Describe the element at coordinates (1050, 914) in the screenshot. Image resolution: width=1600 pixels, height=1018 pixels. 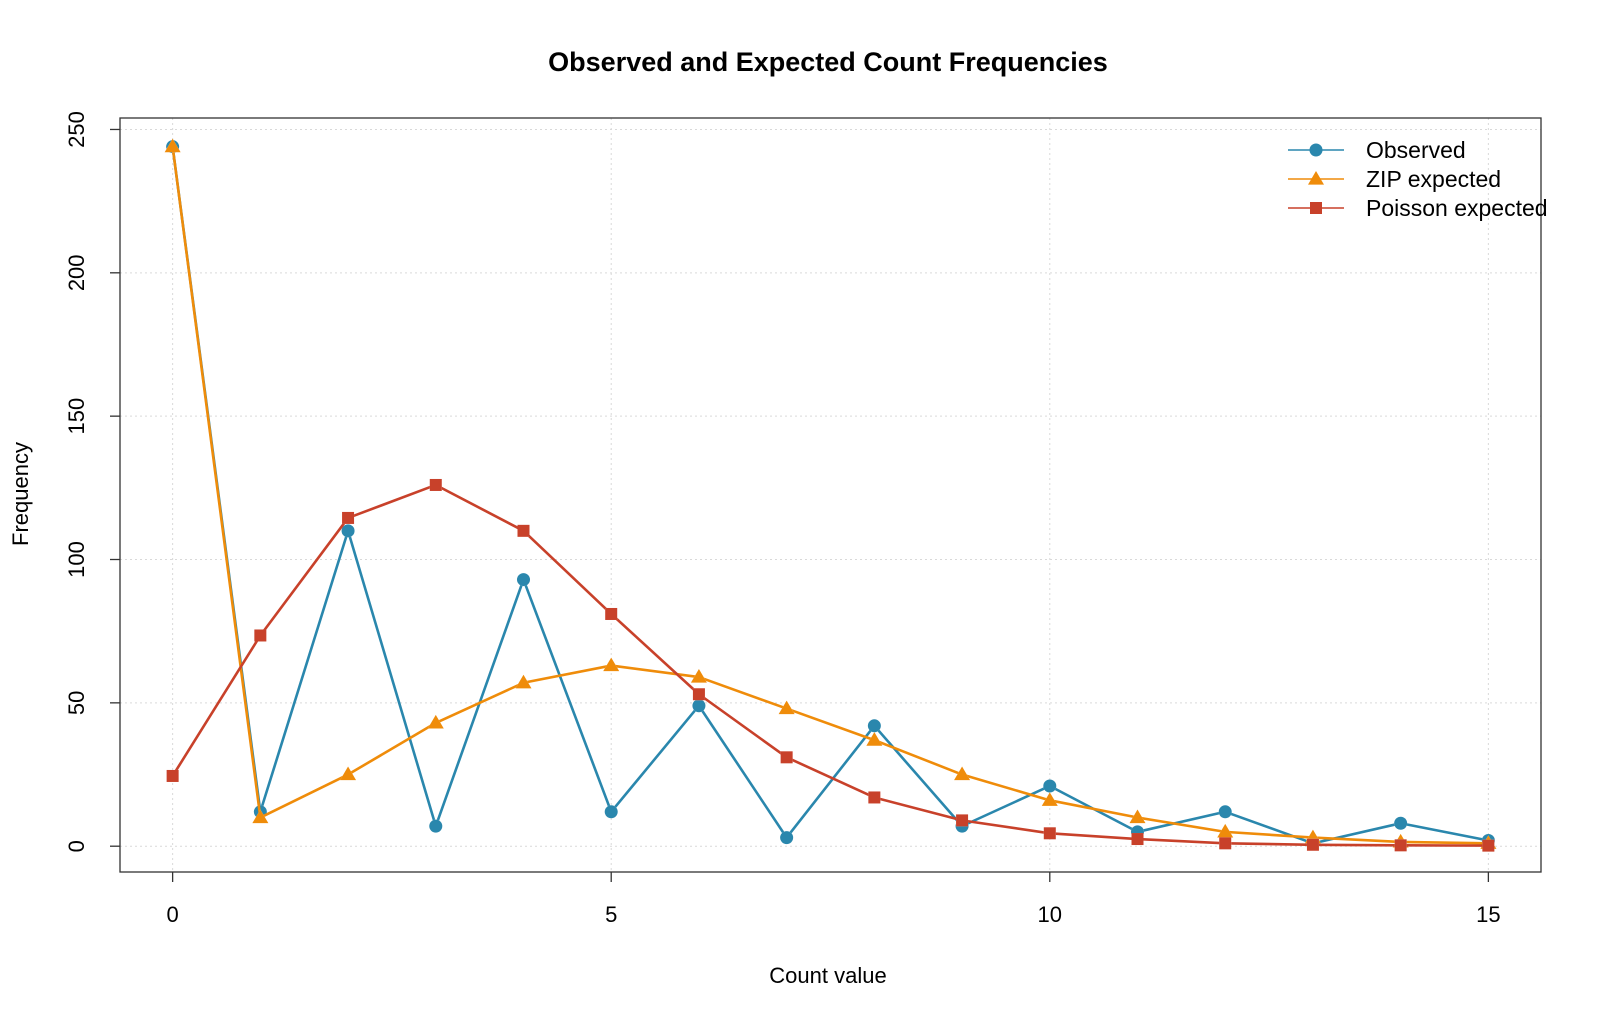
I see `x-tick-label: 10` at that location.